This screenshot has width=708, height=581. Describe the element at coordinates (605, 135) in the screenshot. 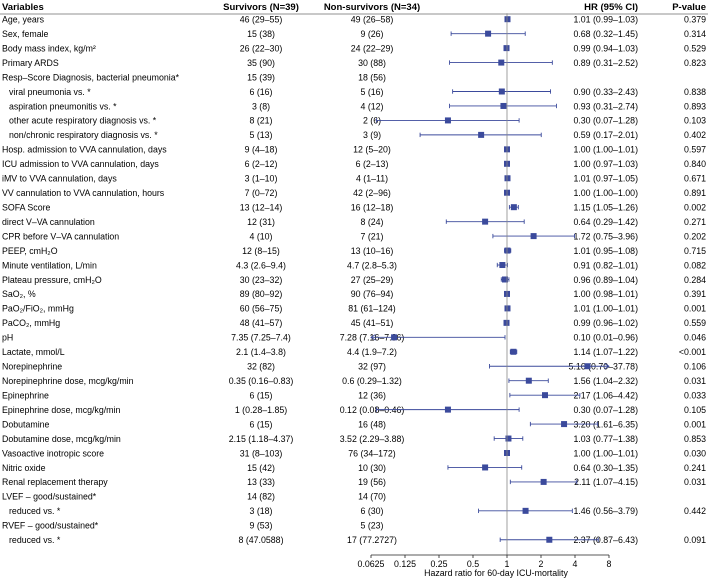

I see `row-hr: 0.59 (0.17–2.01)` at that location.